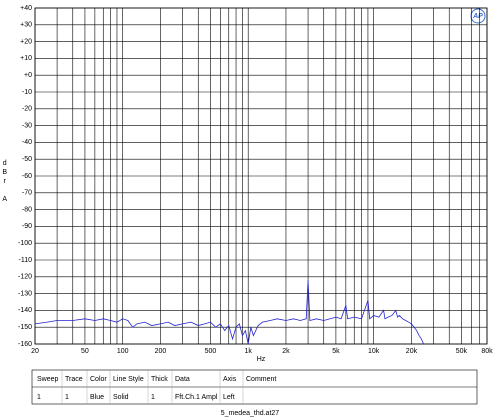 The image size is (500, 419). I want to click on y-tick-label: -130, so click(25, 293).